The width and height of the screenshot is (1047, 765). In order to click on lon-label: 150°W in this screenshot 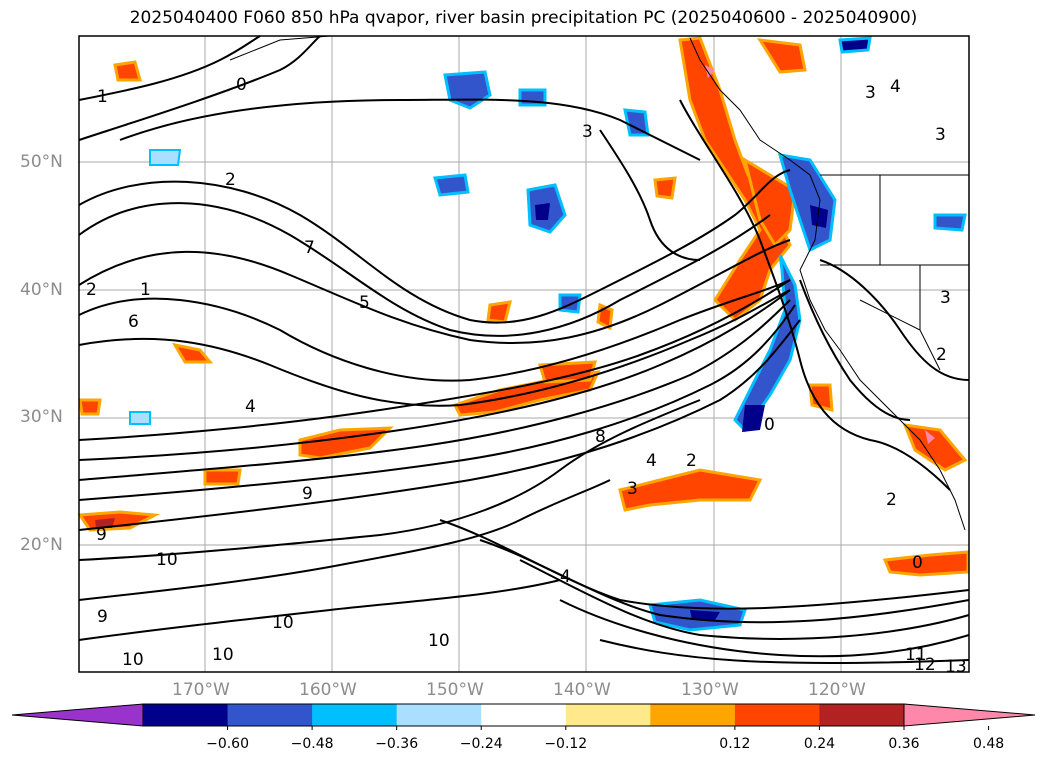, I will do `click(455, 690)`.